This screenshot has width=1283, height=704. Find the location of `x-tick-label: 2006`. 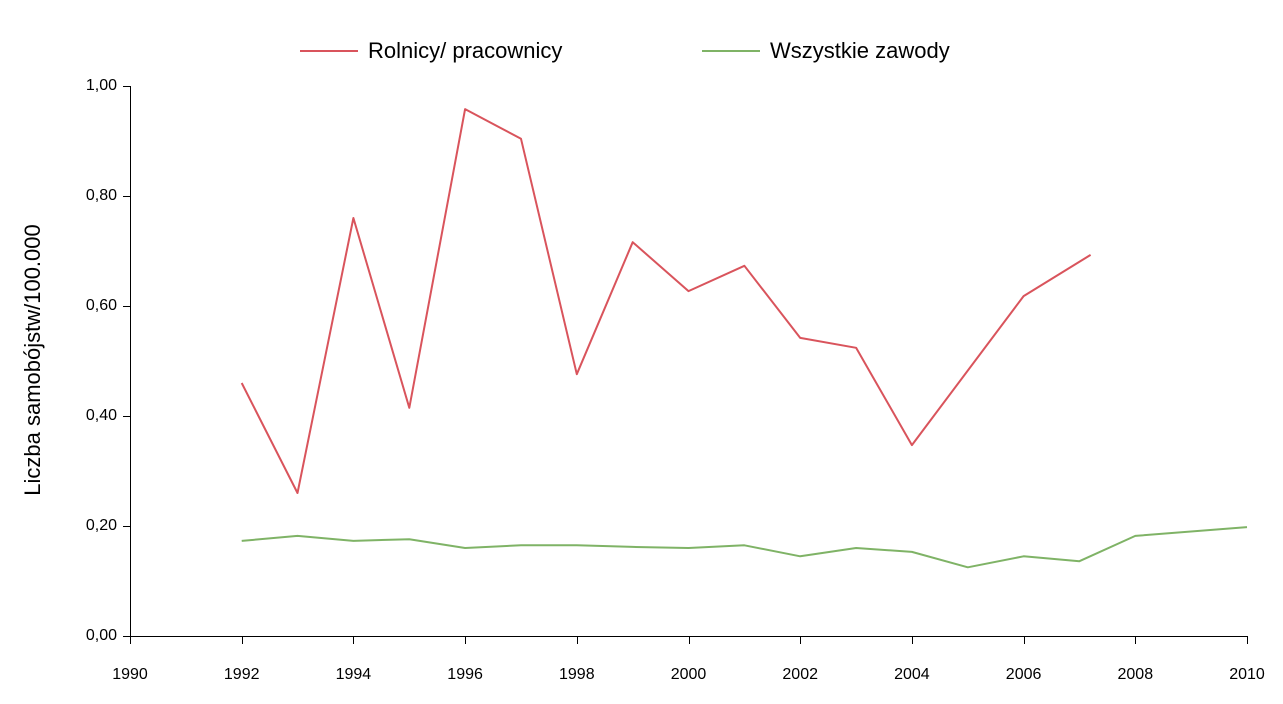

x-tick-label: 2006 is located at coordinates (1023, 674).